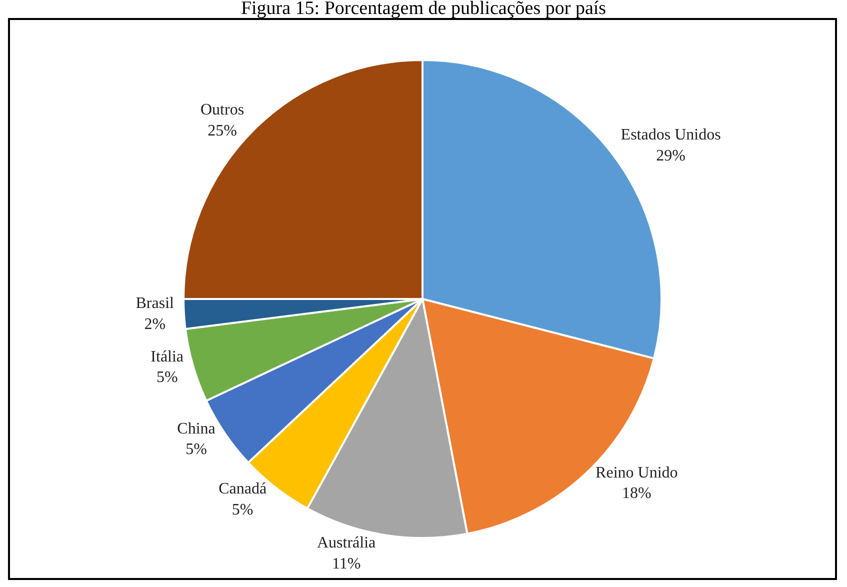  I want to click on slice-label: China, so click(196, 429).